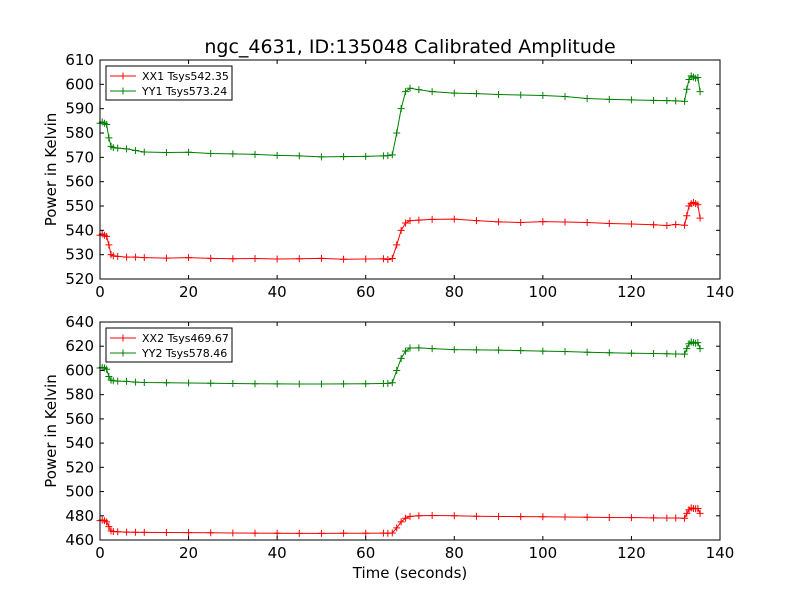  Describe the element at coordinates (410, 573) in the screenshot. I see `x-axis-label: Time (seconds)` at that location.